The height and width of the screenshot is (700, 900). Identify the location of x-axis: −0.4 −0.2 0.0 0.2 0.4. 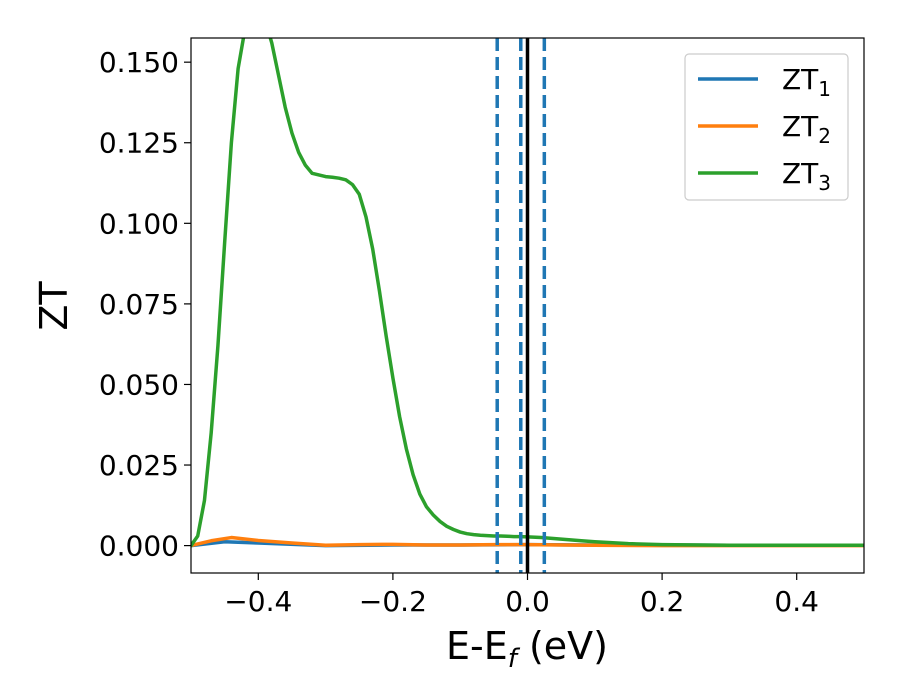
(521, 595).